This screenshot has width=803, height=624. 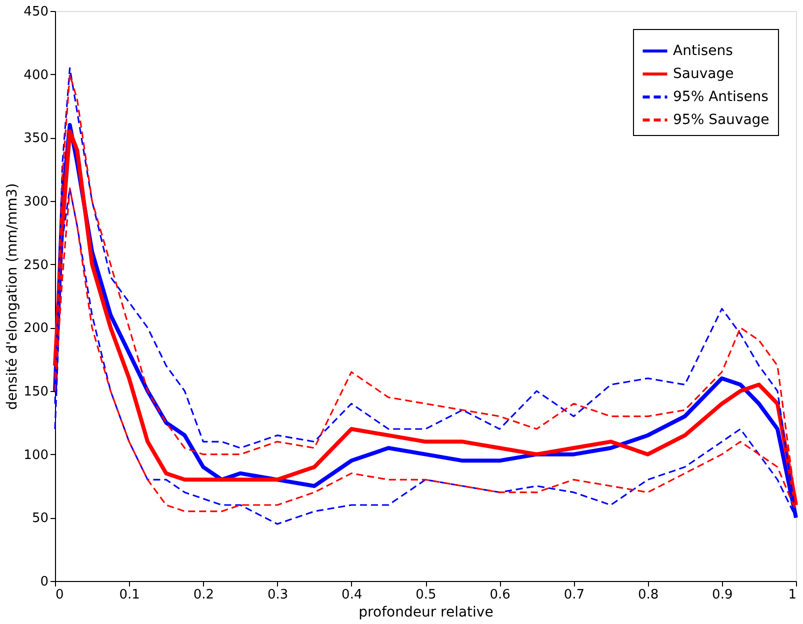 What do you see at coordinates (36, 392) in the screenshot?
I see `y-tick-label: 150` at bounding box center [36, 392].